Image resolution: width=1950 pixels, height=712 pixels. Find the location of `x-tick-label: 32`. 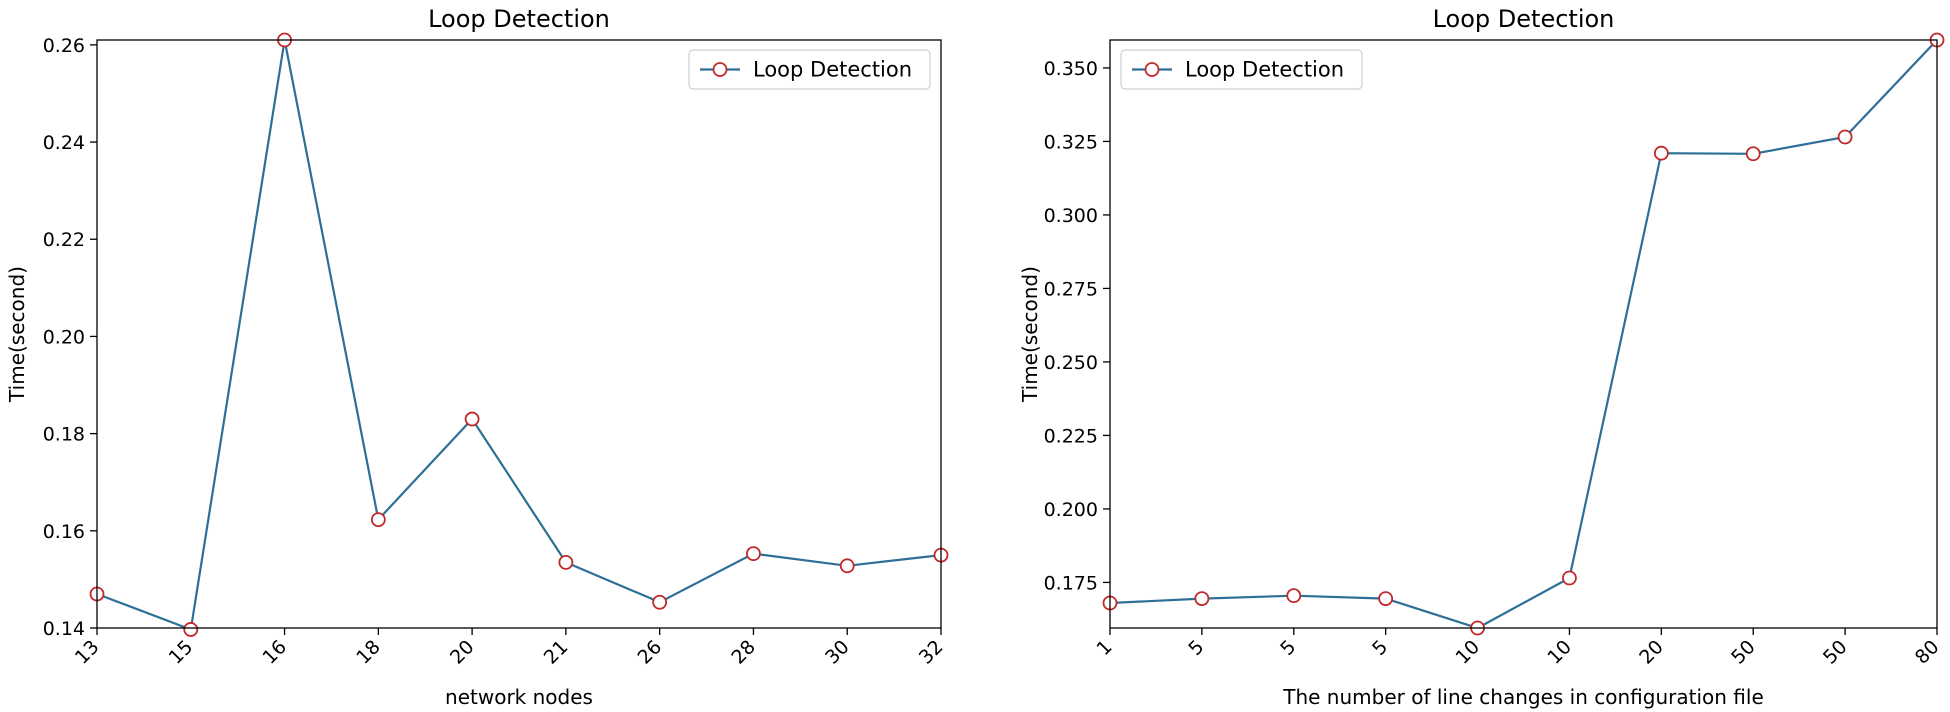

x-tick-label: 32 is located at coordinates (931, 652).